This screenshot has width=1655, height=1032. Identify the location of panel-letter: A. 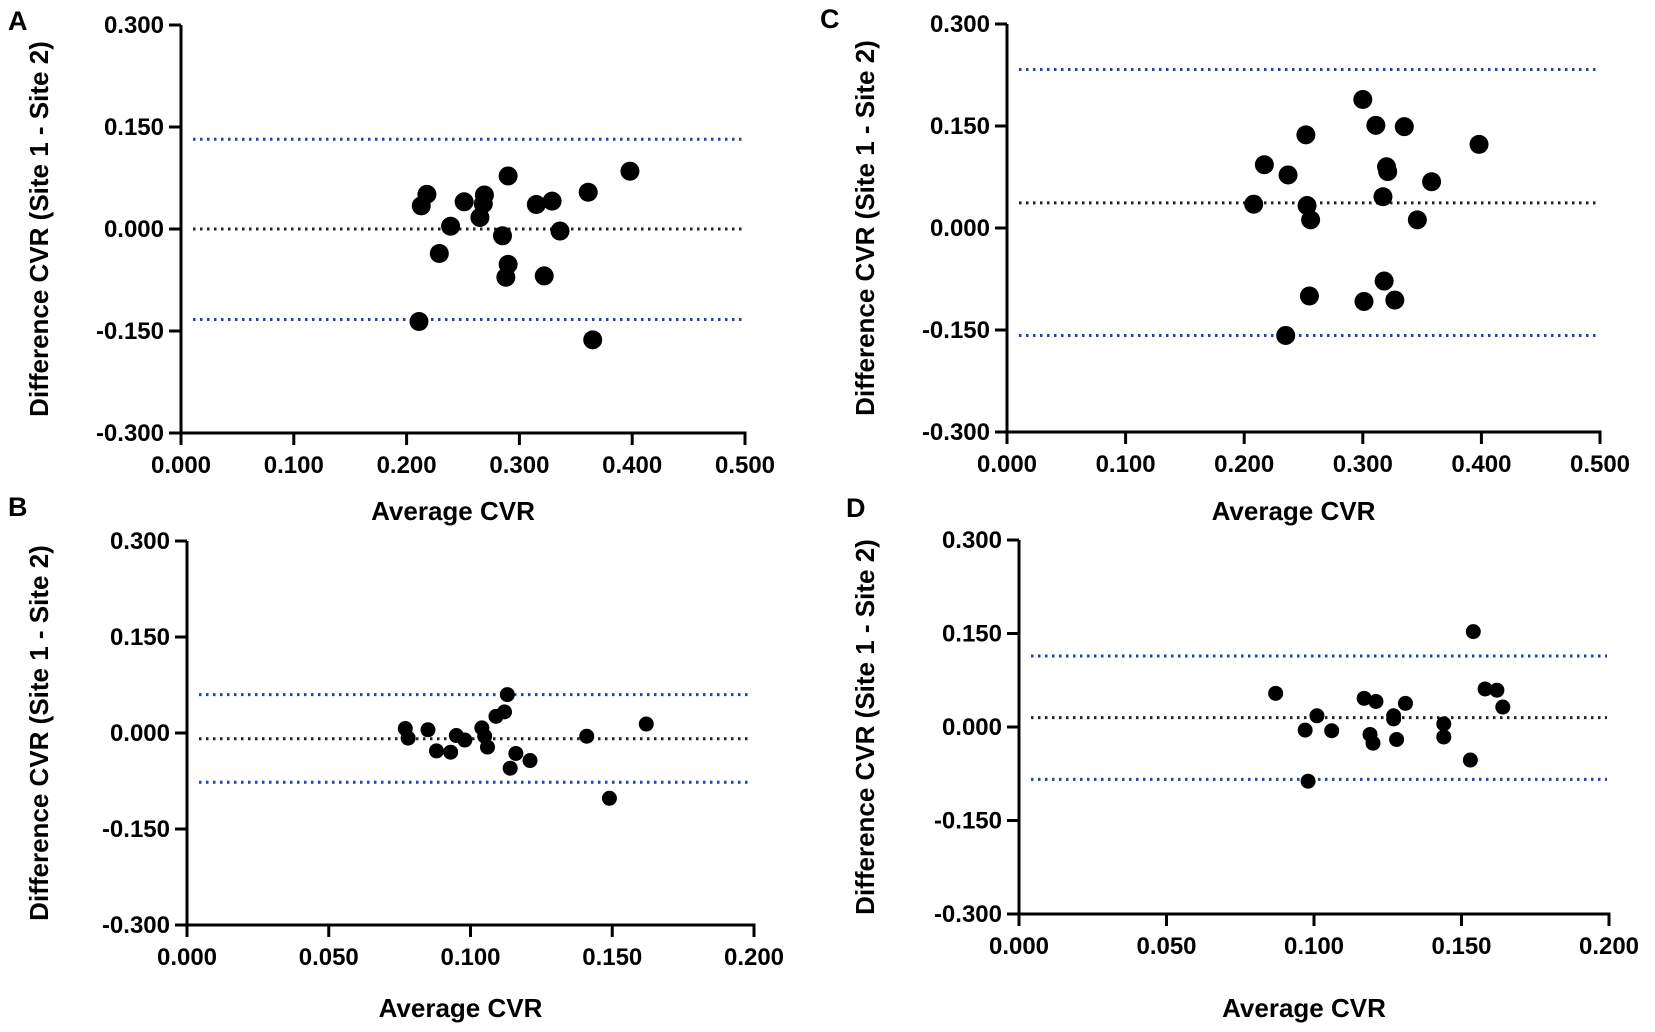
(18, 21).